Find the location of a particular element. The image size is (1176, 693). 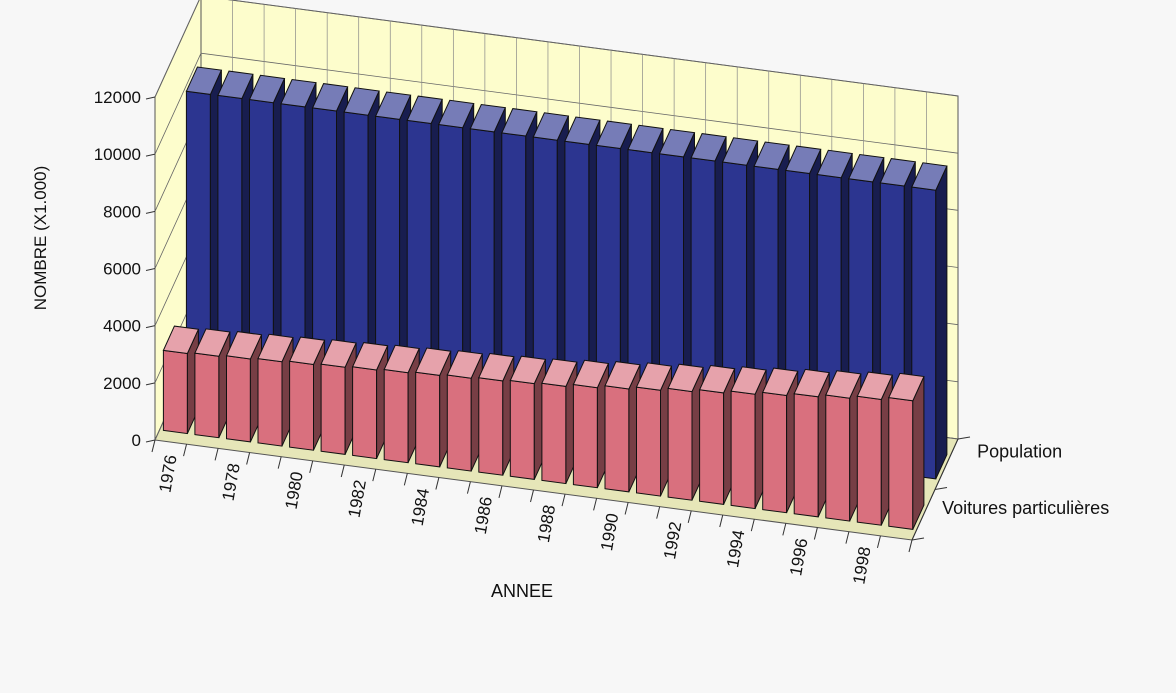

x-tick-label: 1980 is located at coordinates (294, 490).